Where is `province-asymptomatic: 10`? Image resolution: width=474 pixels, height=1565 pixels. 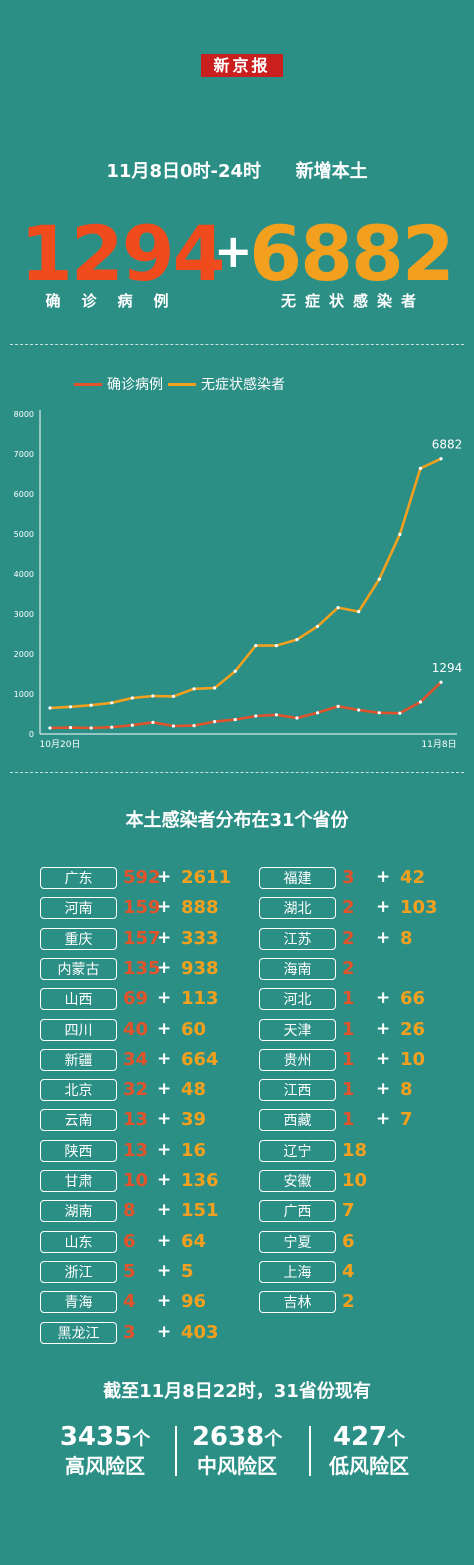 province-asymptomatic: 10 is located at coordinates (413, 1059).